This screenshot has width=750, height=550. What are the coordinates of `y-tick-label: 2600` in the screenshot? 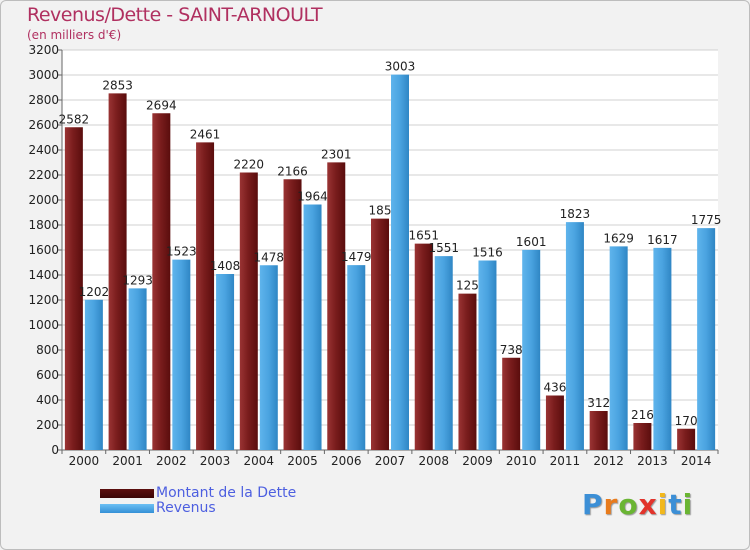 It's located at (43, 125).